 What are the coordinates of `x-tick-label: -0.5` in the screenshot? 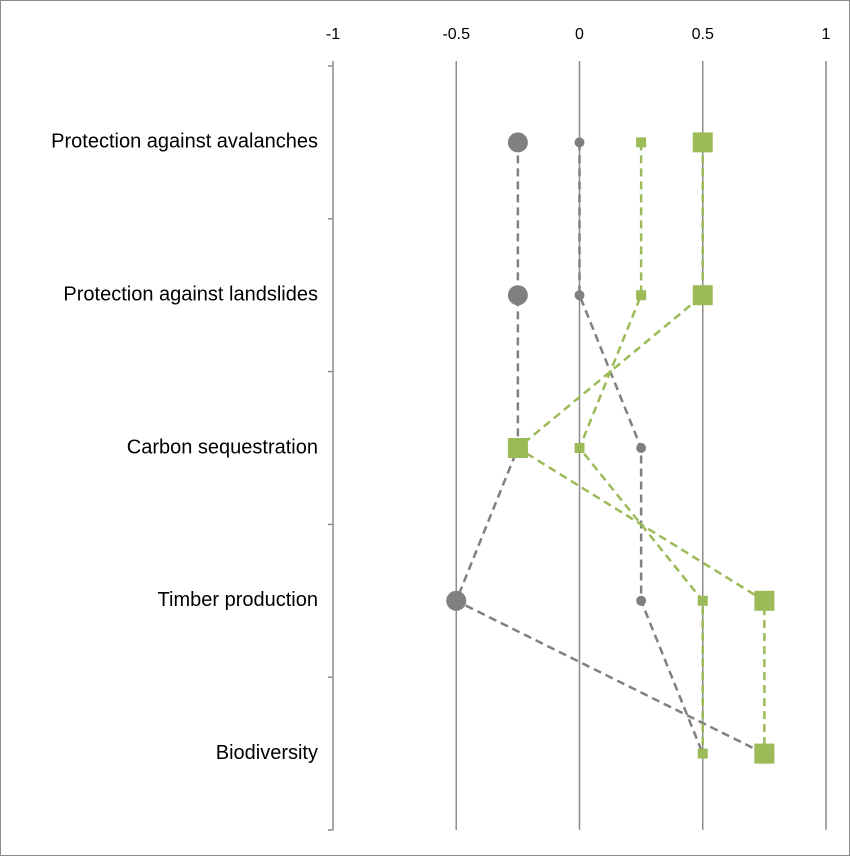 It's located at (456, 34).